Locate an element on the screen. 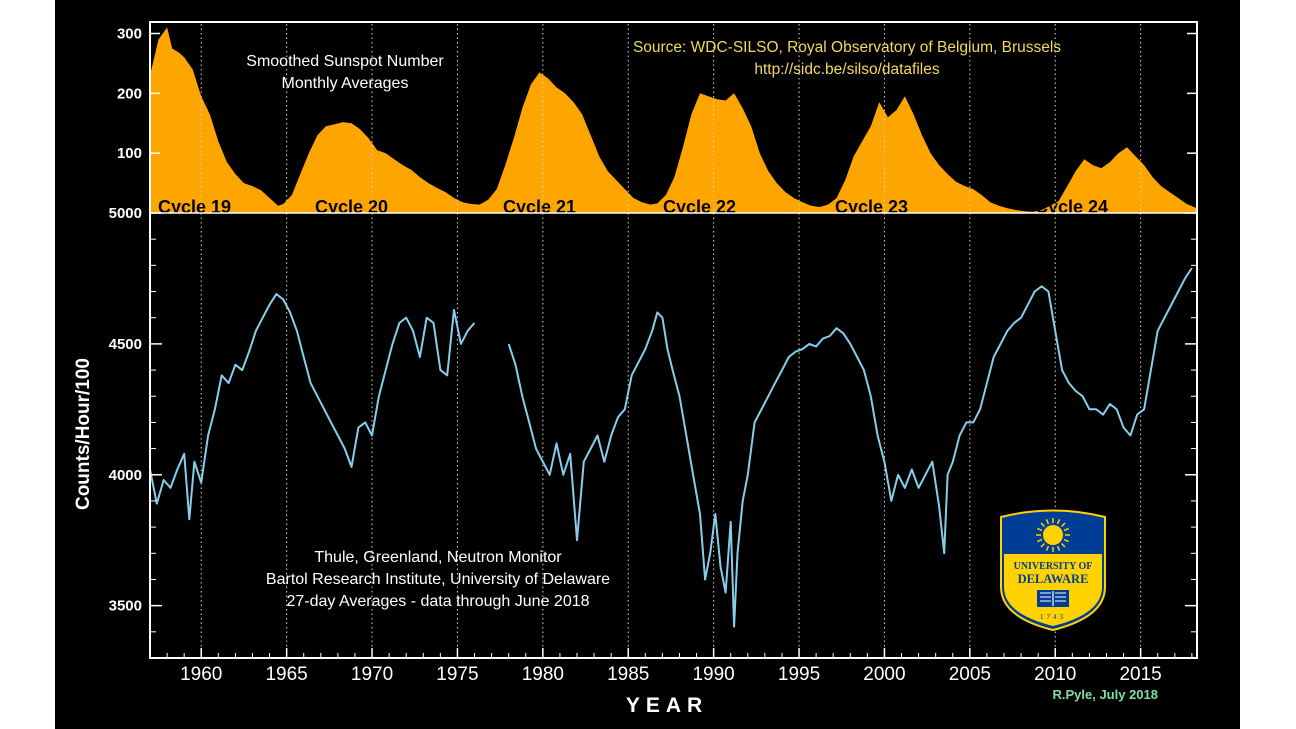 The height and width of the screenshot is (729, 1296). sunspot-y-tick-label: 300 is located at coordinates (129, 34).